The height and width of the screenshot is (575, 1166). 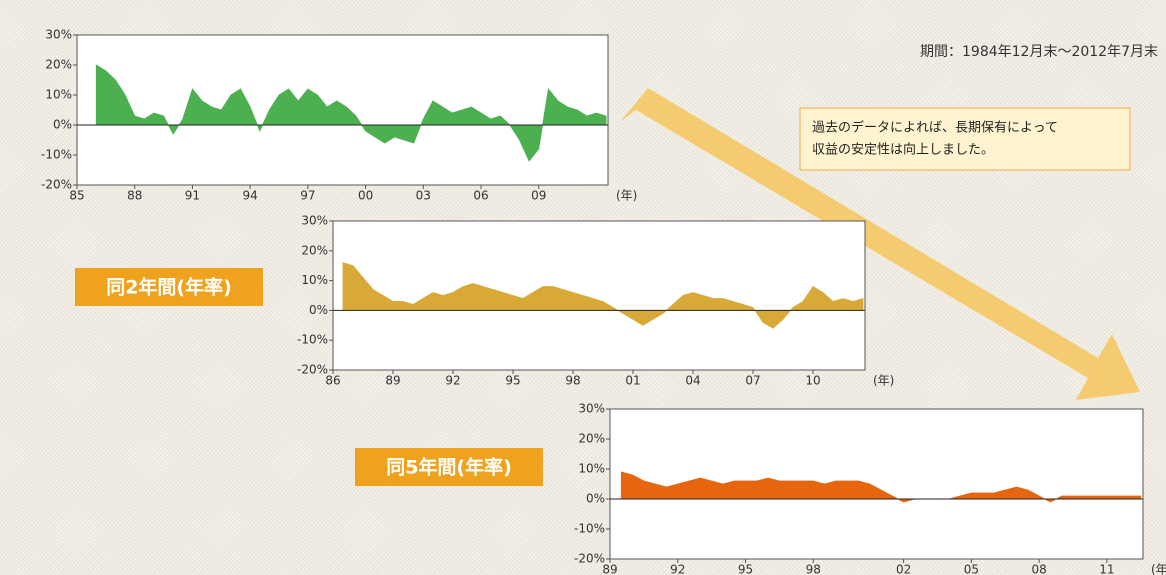 What do you see at coordinates (192, 196) in the screenshot?
I see `x-tick-label: 91` at bounding box center [192, 196].